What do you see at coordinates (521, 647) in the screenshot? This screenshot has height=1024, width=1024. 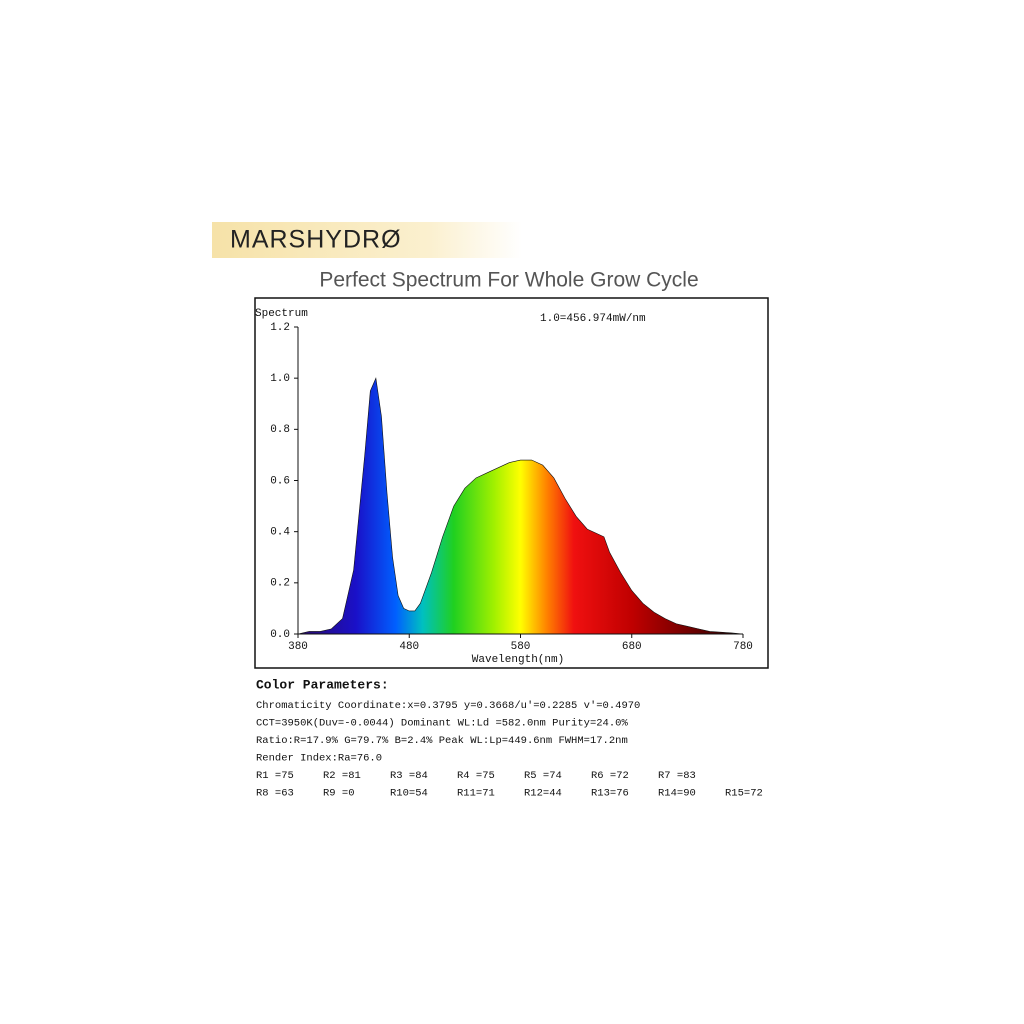 I see `x-tick-label: 580` at bounding box center [521, 647].